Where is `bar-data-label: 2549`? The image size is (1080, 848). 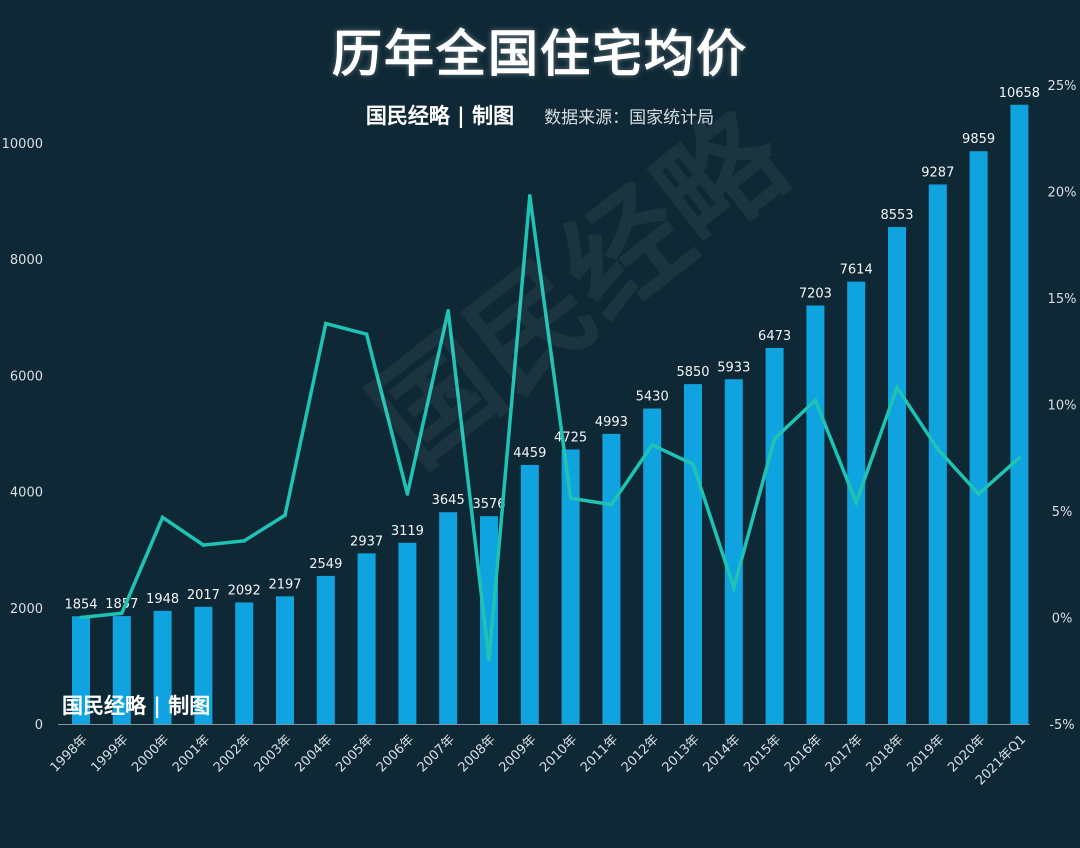 bar-data-label: 2549 is located at coordinates (325, 564).